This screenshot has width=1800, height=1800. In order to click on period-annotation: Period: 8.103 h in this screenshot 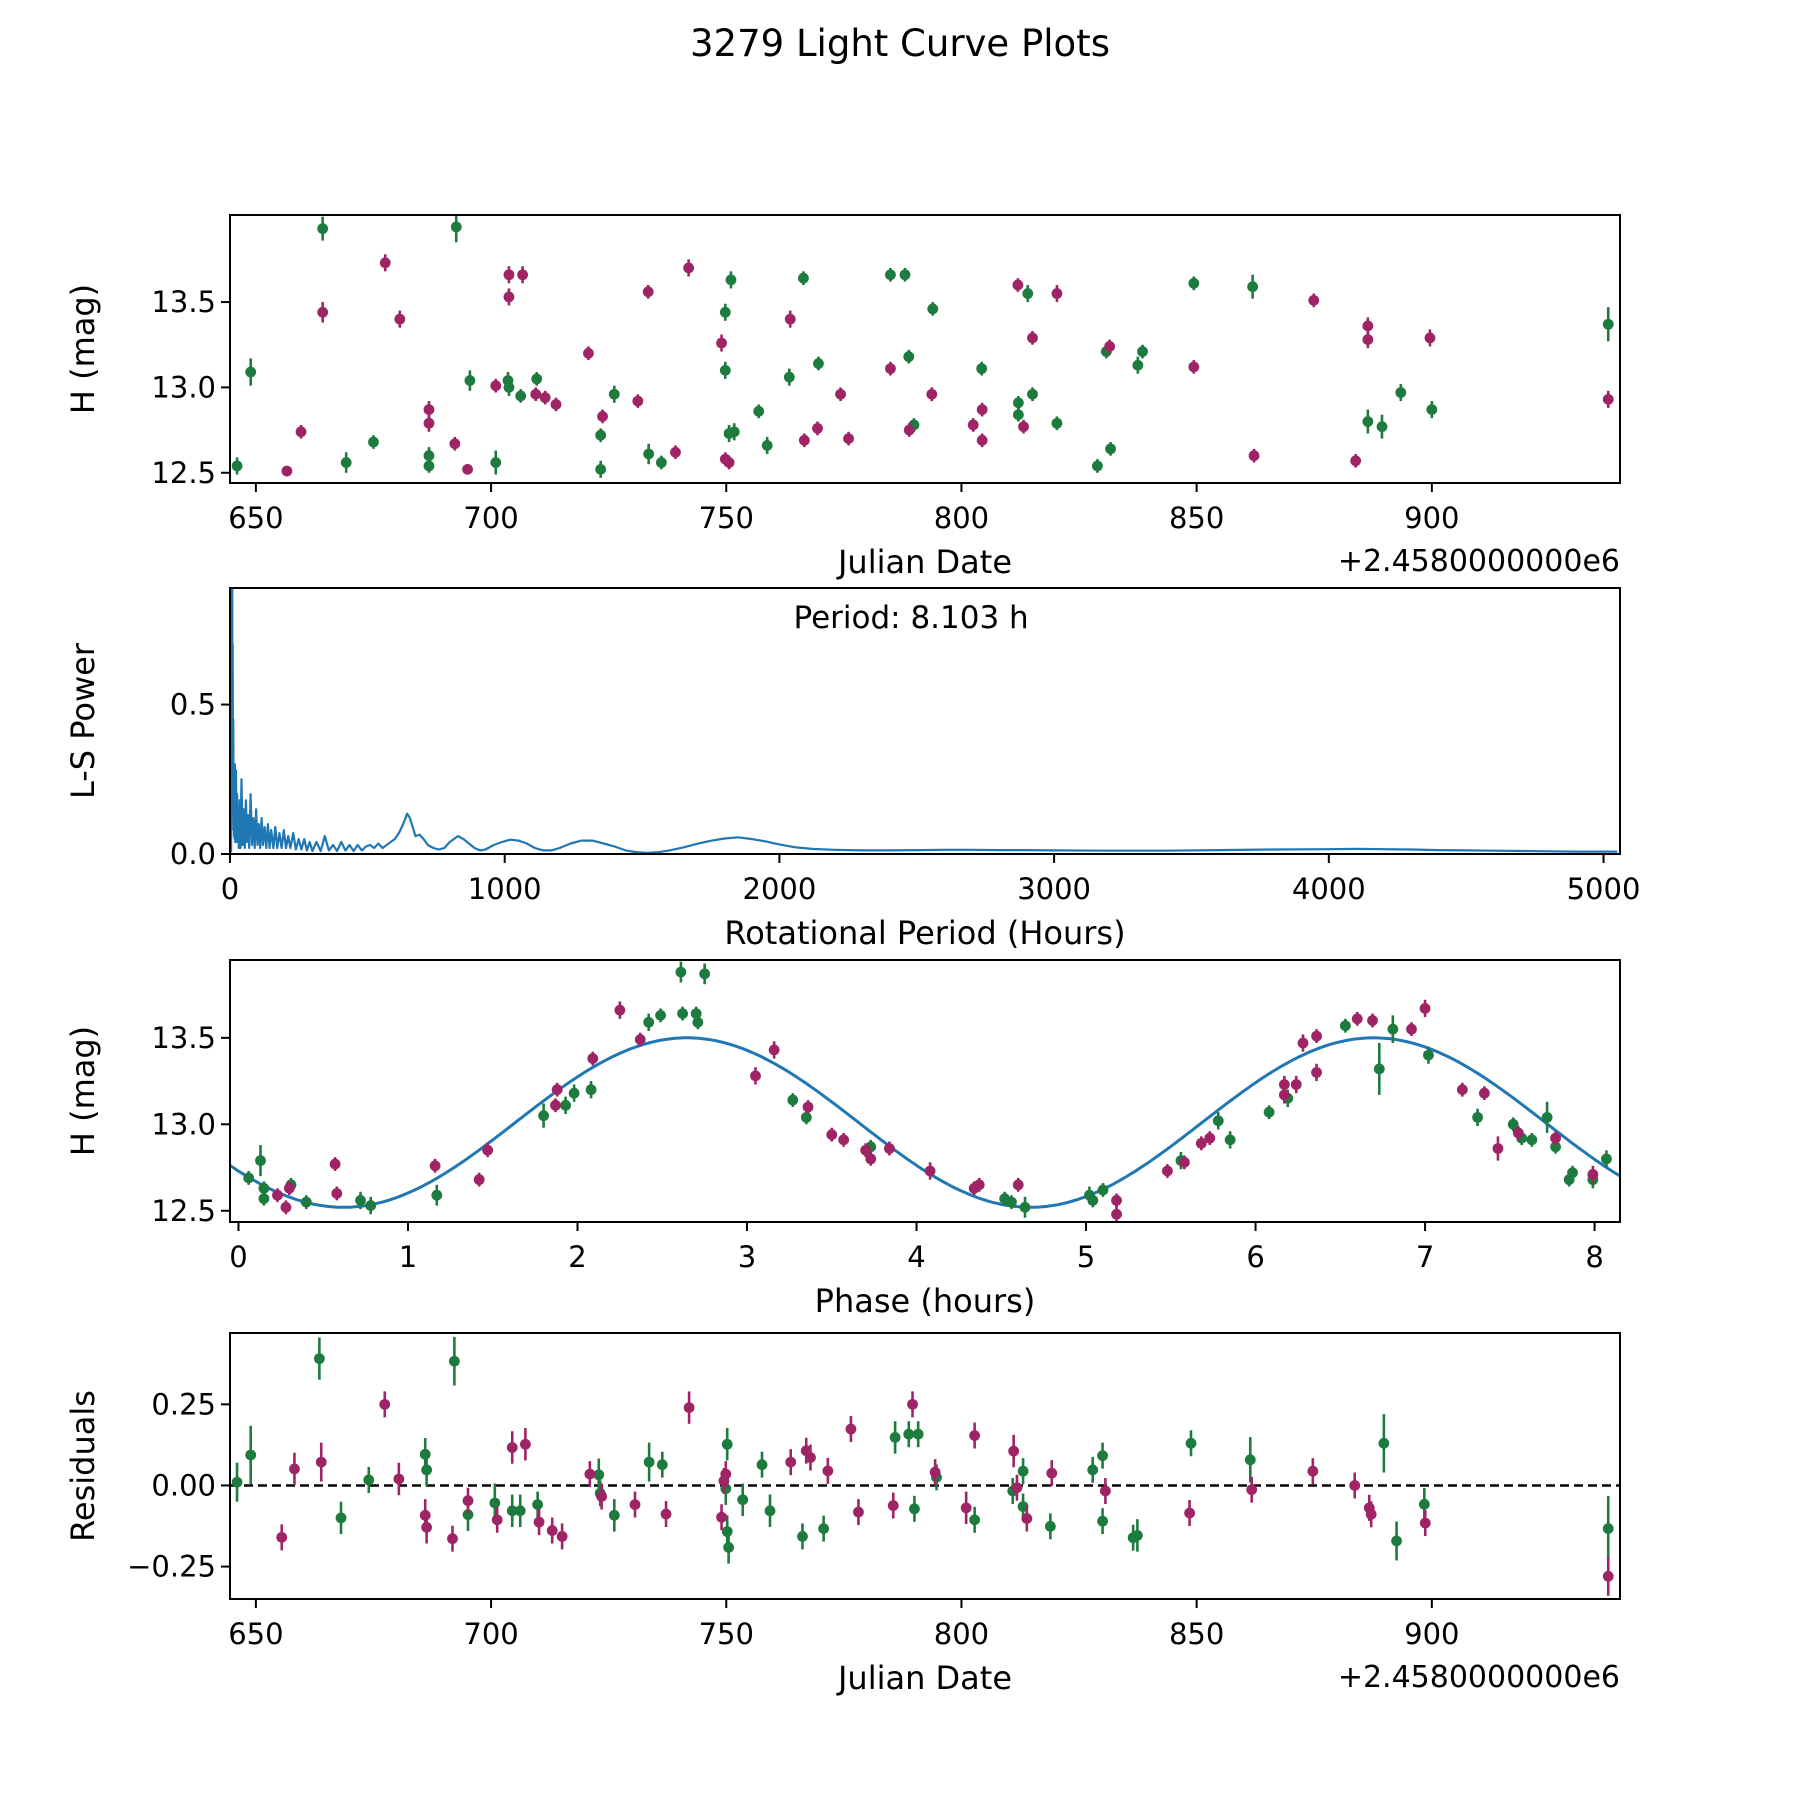, I will do `click(910, 618)`.